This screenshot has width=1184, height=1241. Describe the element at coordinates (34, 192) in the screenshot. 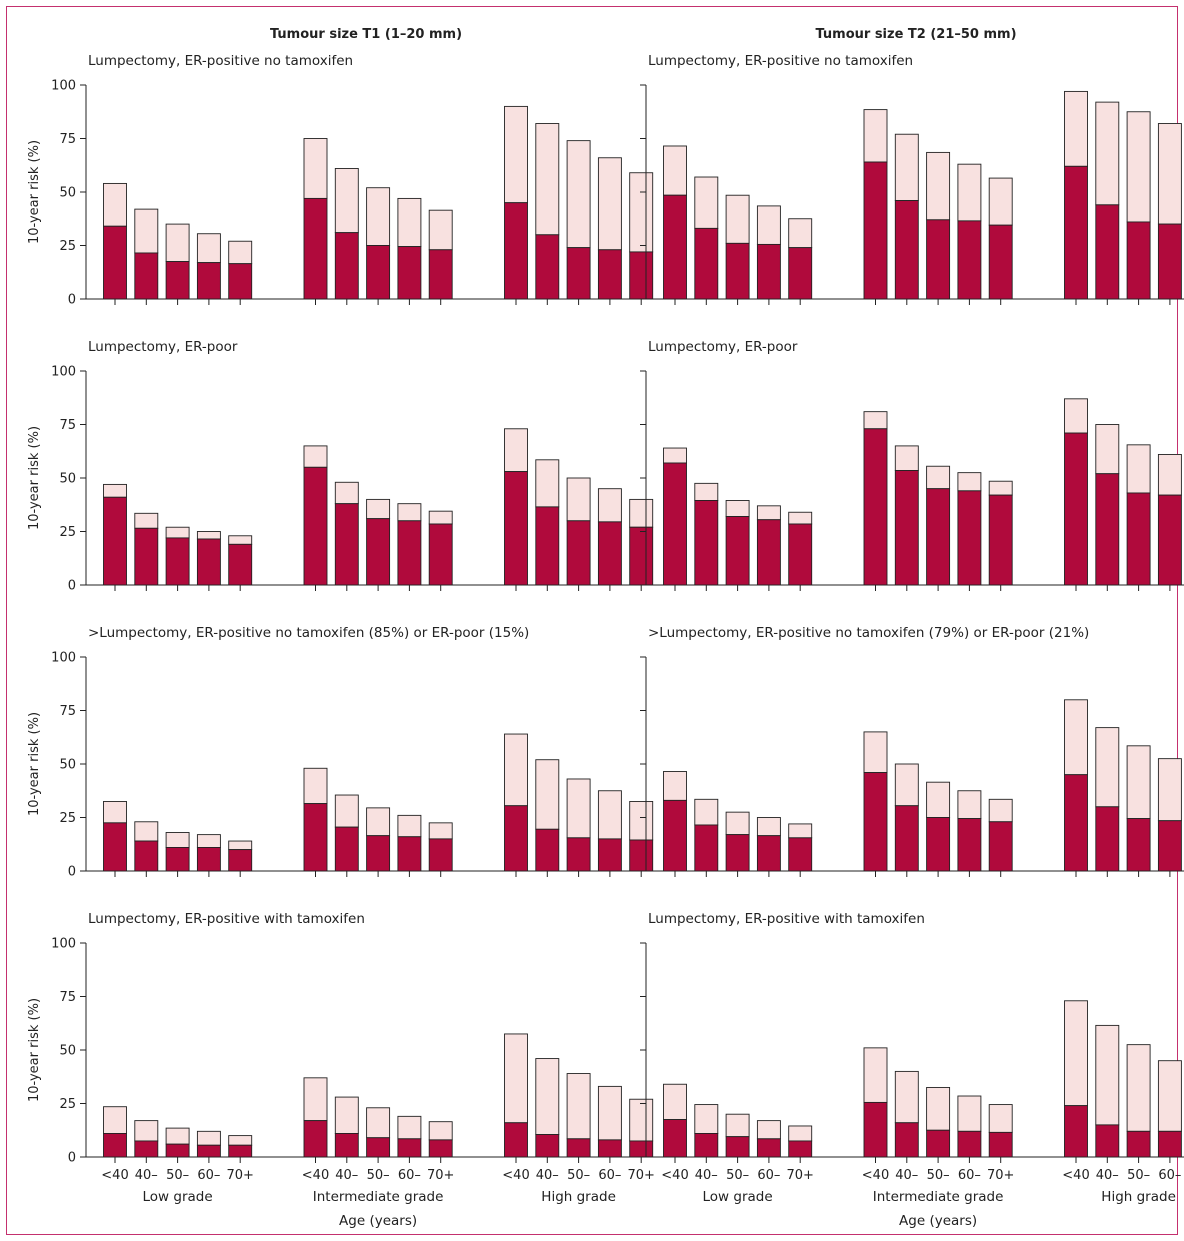

I see `y-axis-label: 10-year risk (%)` at that location.